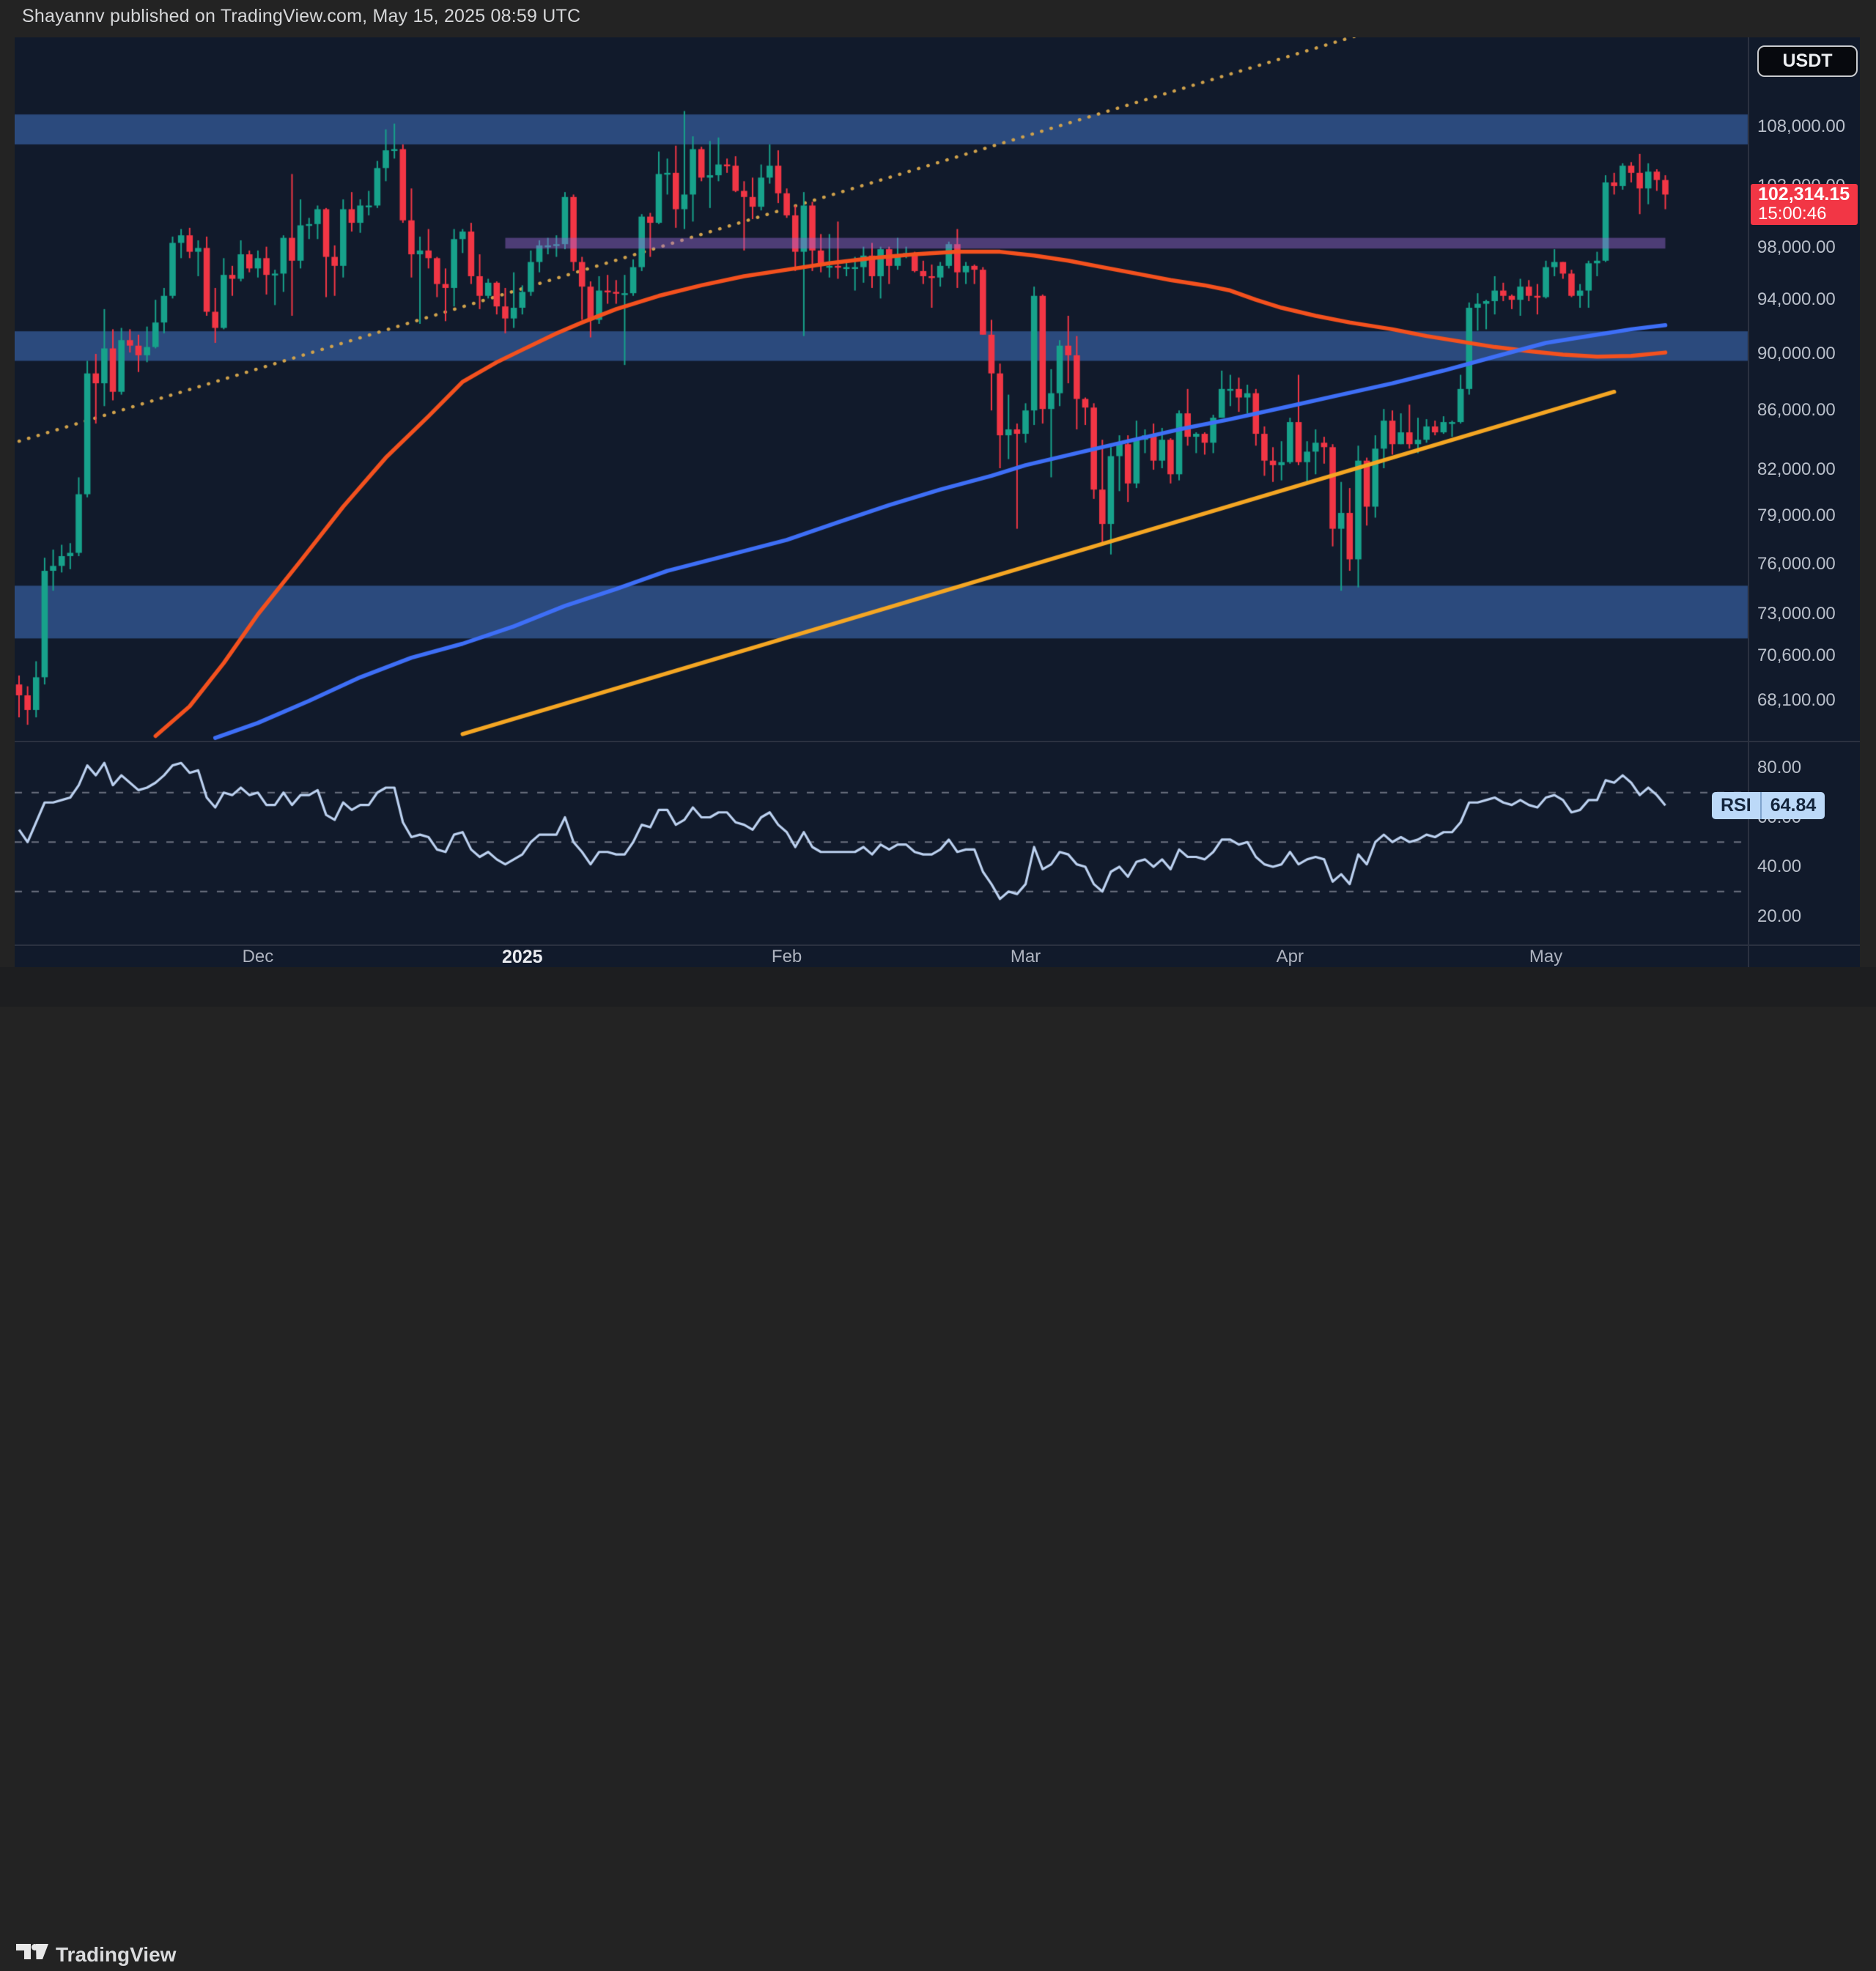 This screenshot has height=1971, width=1876. What do you see at coordinates (937, 945) in the screenshot?
I see `pane-separator-time-axis` at bounding box center [937, 945].